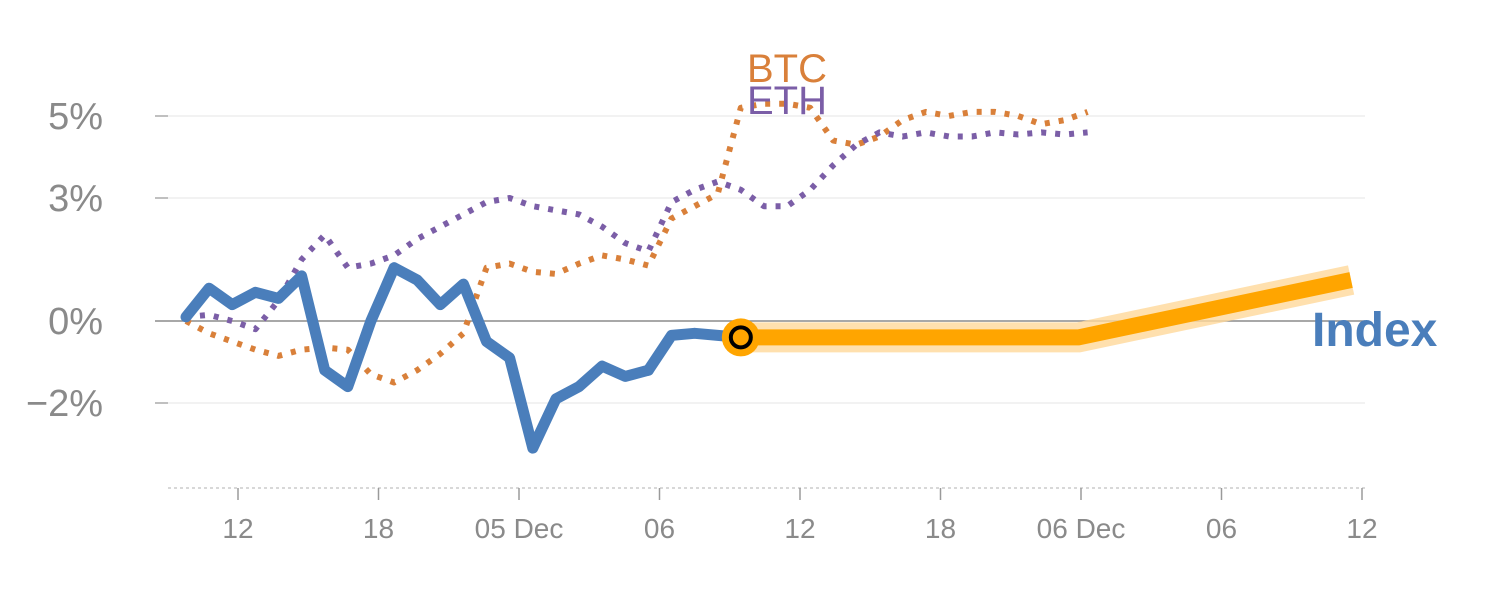  I want to click on forecast-glow, so click(1047, 309).